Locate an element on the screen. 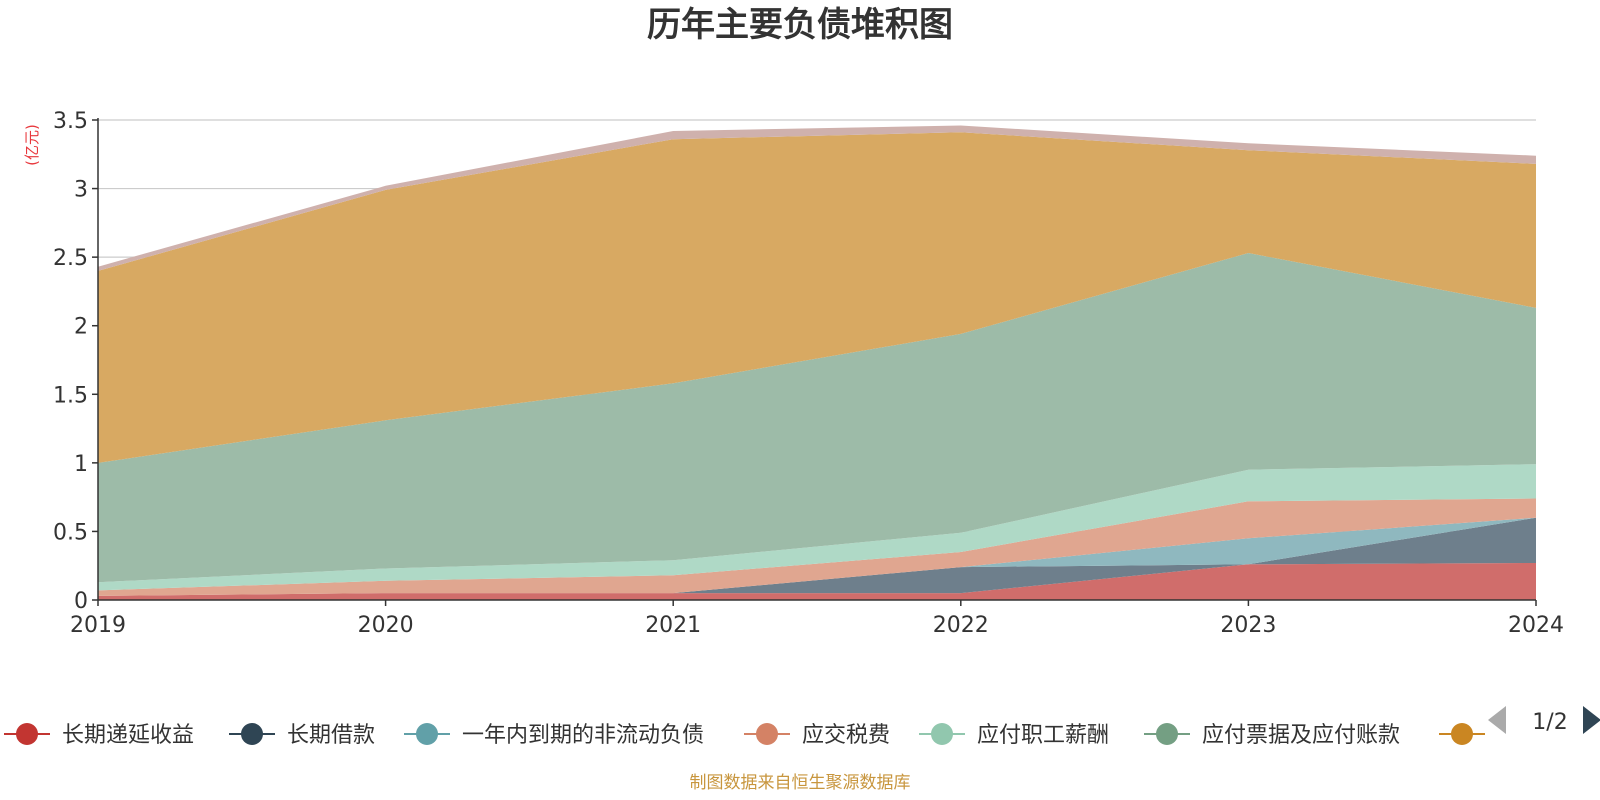 The height and width of the screenshot is (800, 1600). chart-title: 历年主要负债堆积图 is located at coordinates (800, 25).